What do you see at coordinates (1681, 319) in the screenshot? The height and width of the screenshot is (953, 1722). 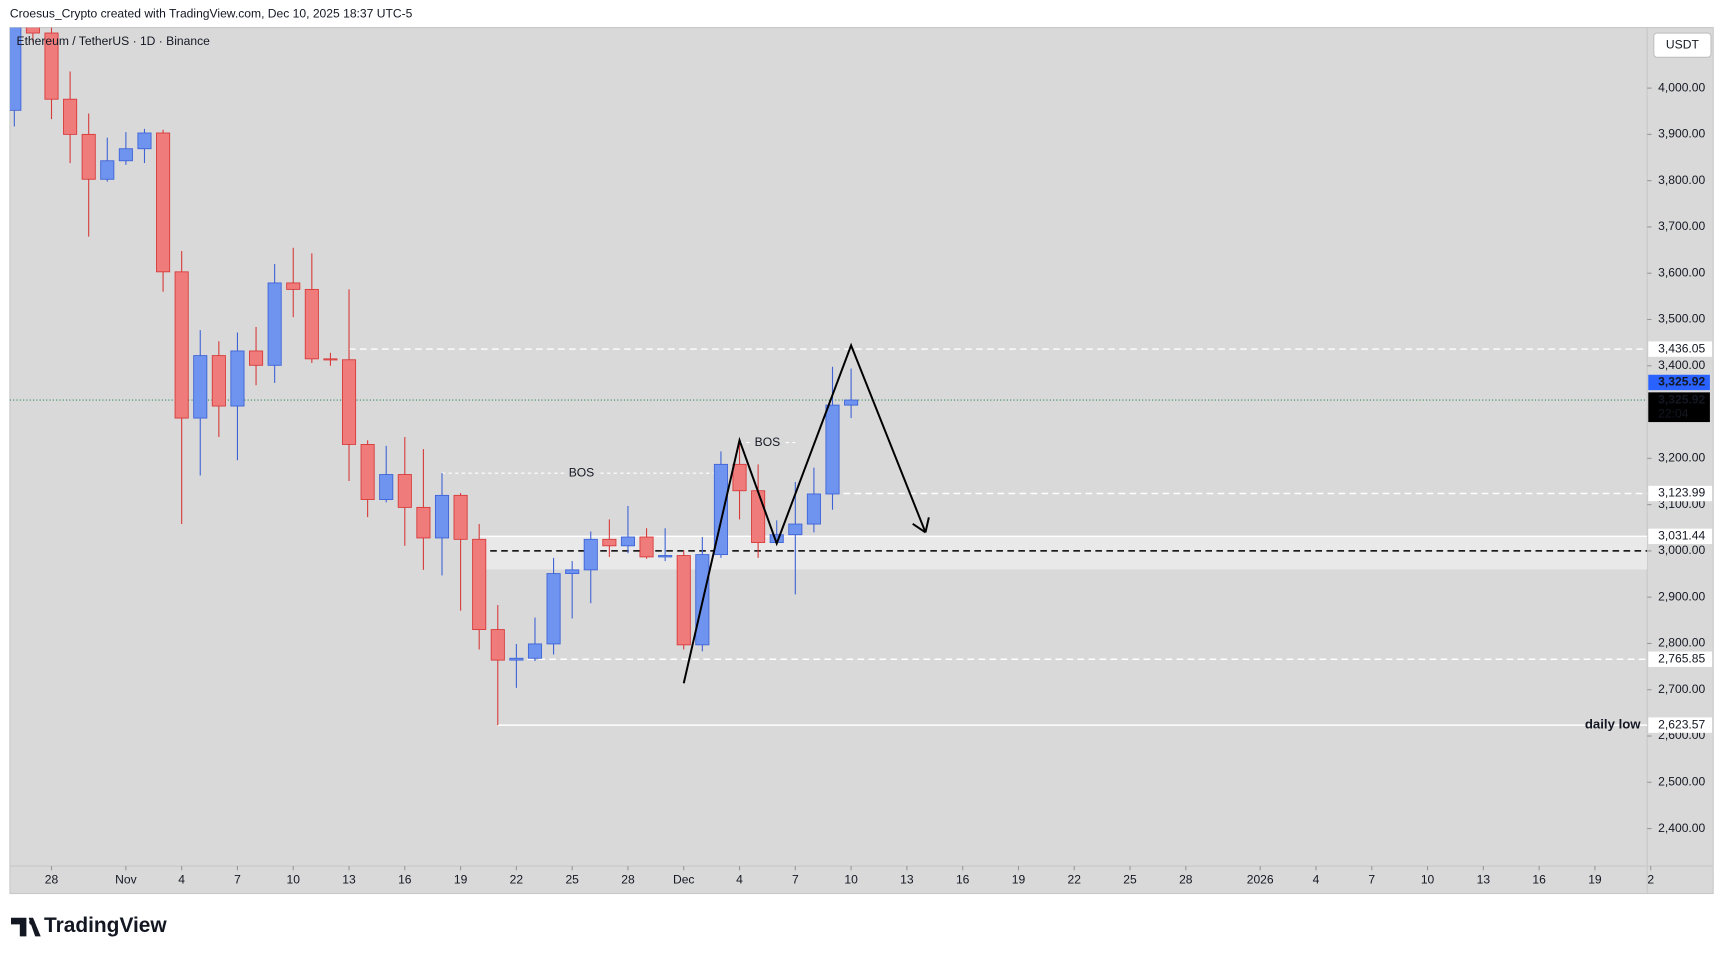 I see `y-tick-label: 3,500.00` at bounding box center [1681, 319].